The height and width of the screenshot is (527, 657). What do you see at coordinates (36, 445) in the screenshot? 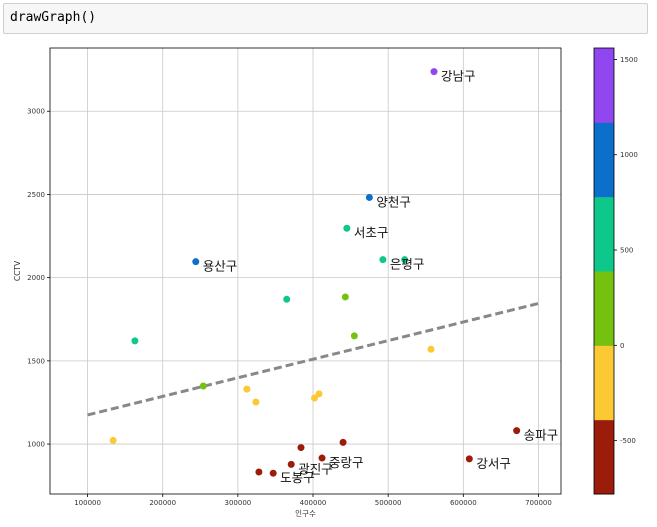
I see `y-tick-label: 1000` at bounding box center [36, 445].